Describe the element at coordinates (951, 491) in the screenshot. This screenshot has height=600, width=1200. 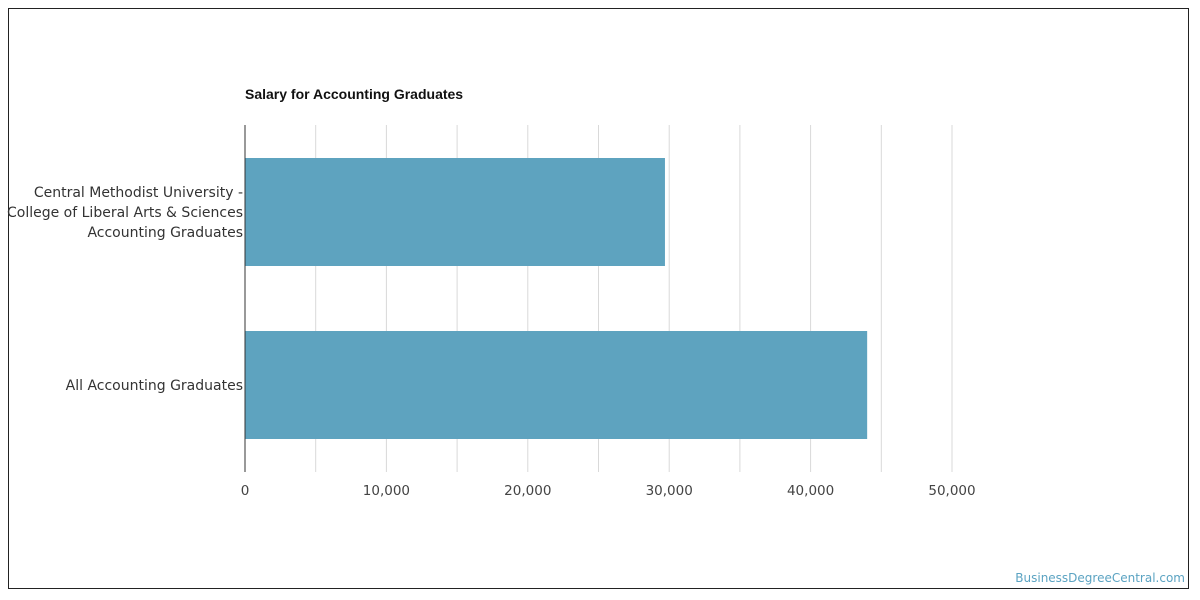
I see `x-tick-label: 50,000` at that location.